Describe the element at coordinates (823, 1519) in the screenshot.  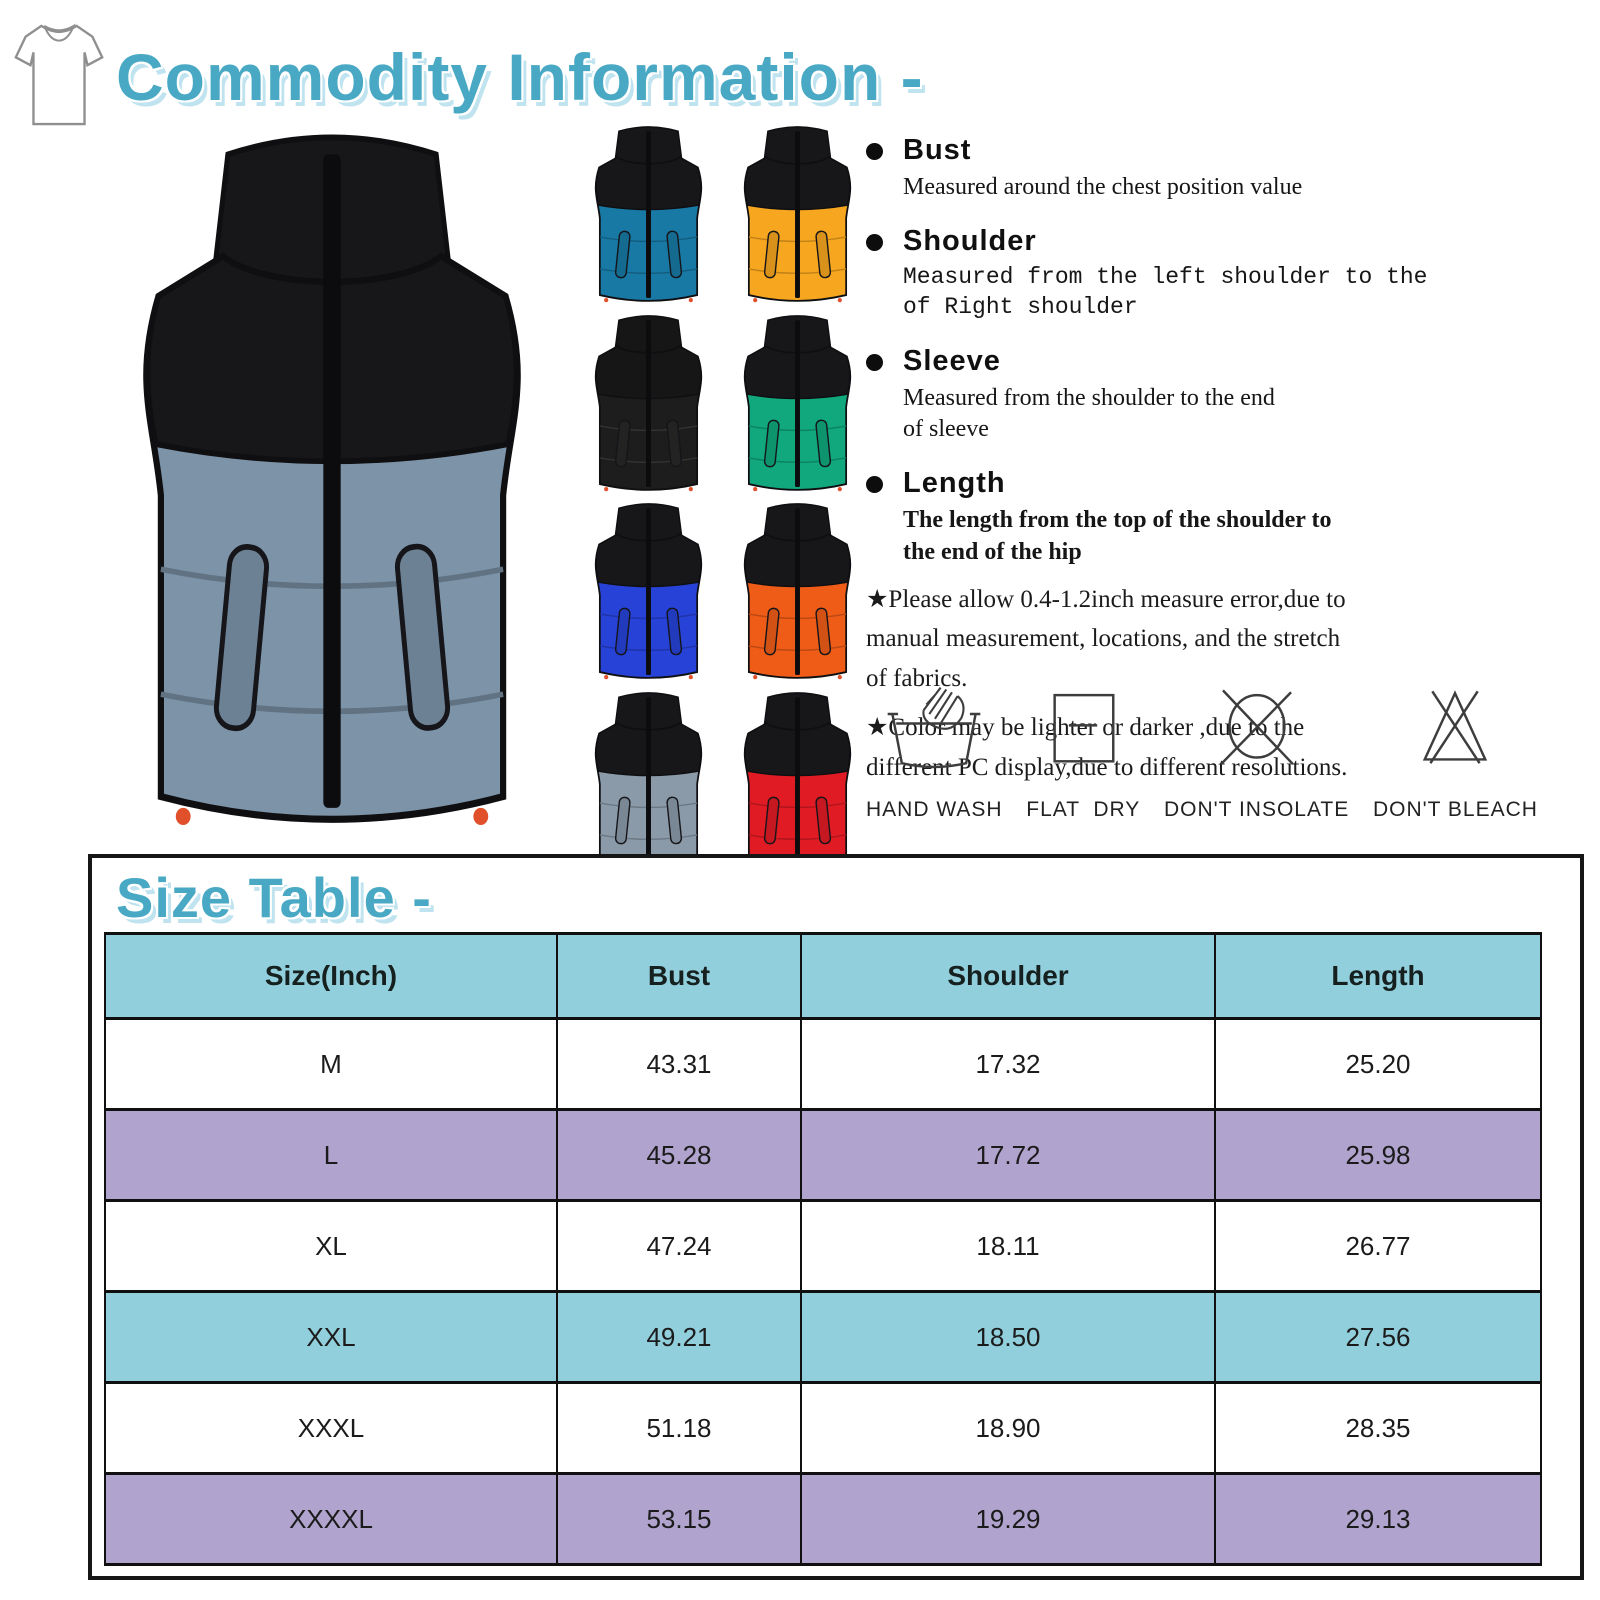
I see `table-row: XXXXL 53.15 19.29 29.13` at that location.